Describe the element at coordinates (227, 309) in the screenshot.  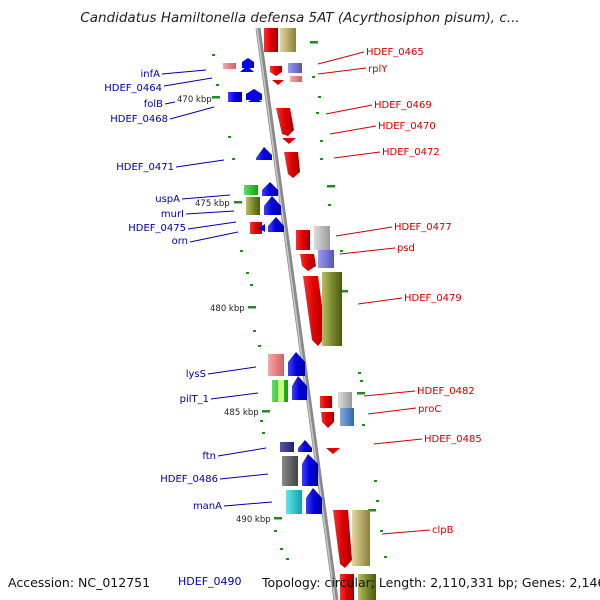
I see `scale-label-480: 480 kbp` at that location.